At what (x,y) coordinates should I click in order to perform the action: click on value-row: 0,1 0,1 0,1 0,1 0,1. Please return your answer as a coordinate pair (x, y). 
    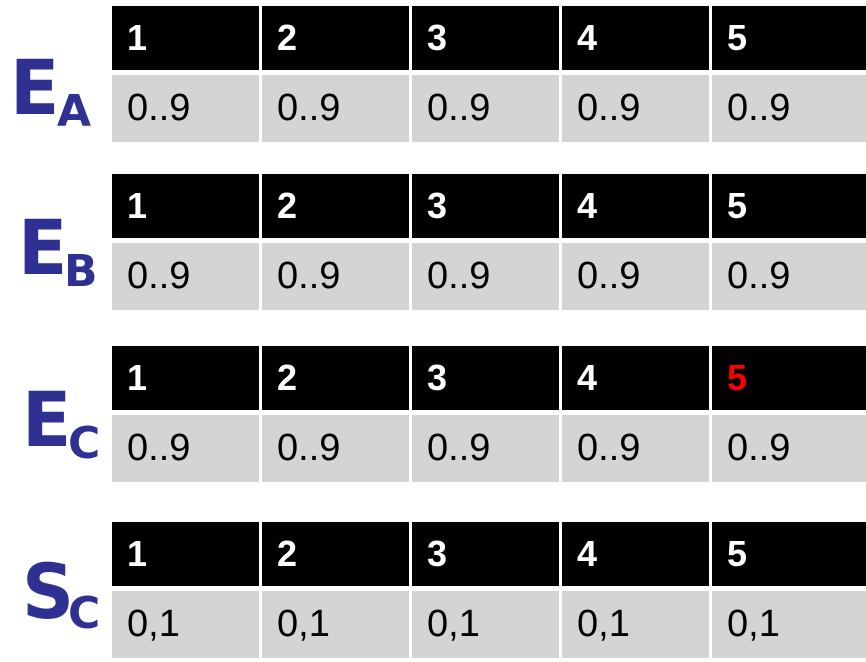
    Looking at the image, I should click on (489, 624).